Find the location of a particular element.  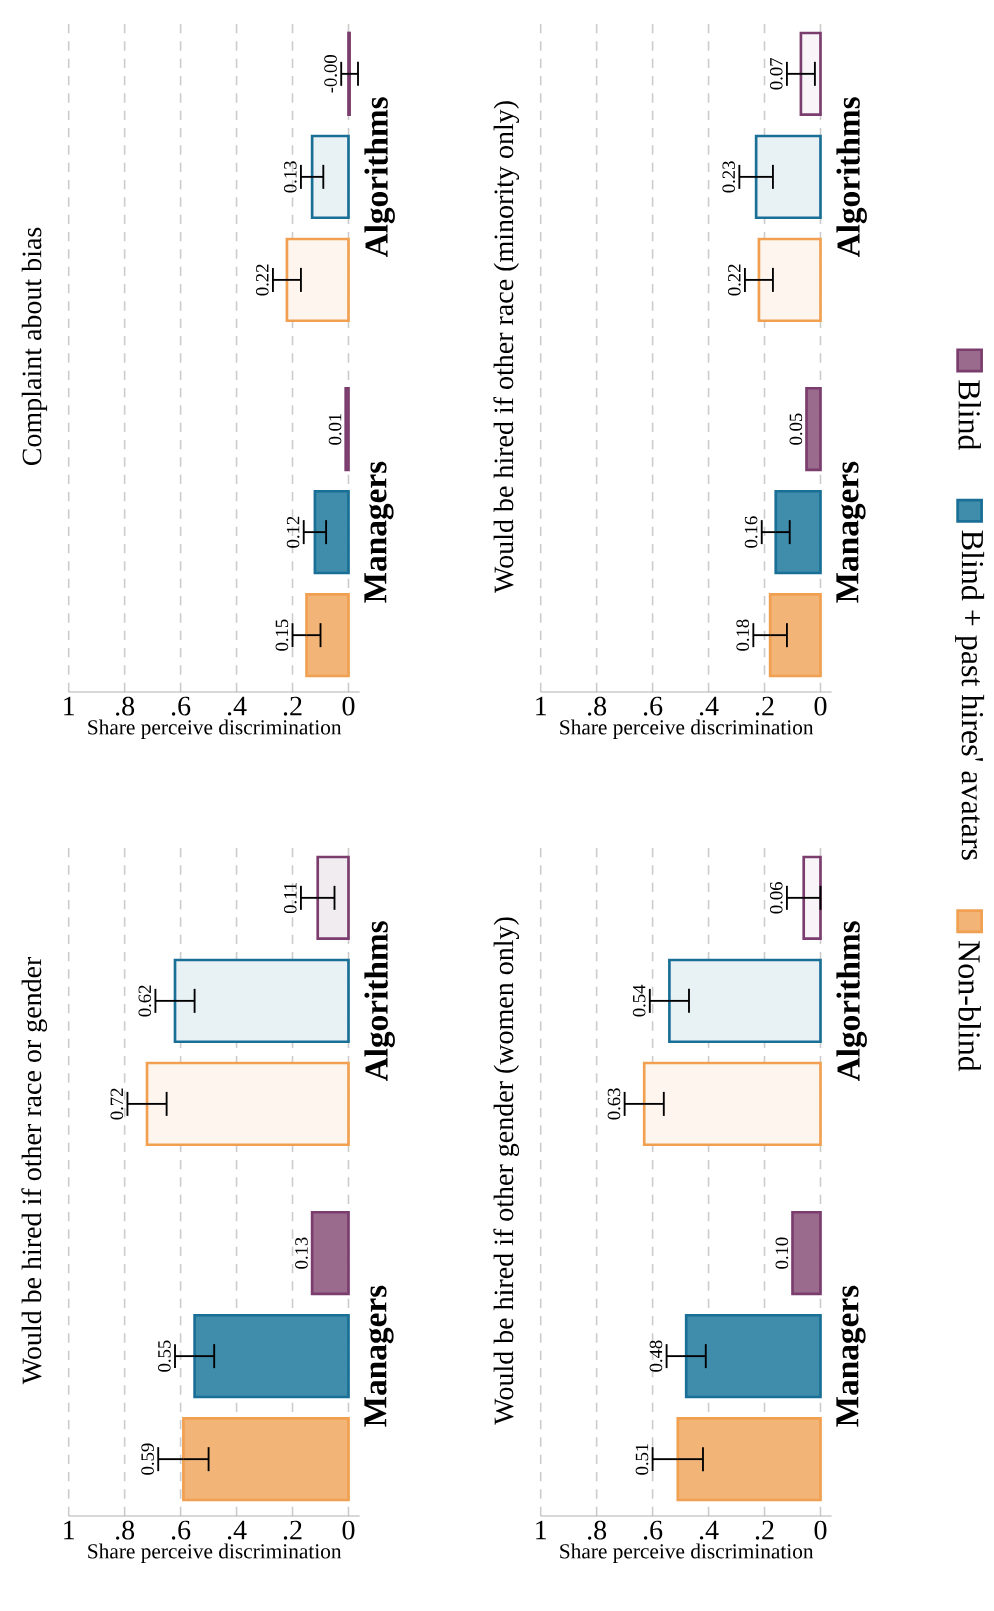

legend-label: Non-blind is located at coordinates (970, 1006).